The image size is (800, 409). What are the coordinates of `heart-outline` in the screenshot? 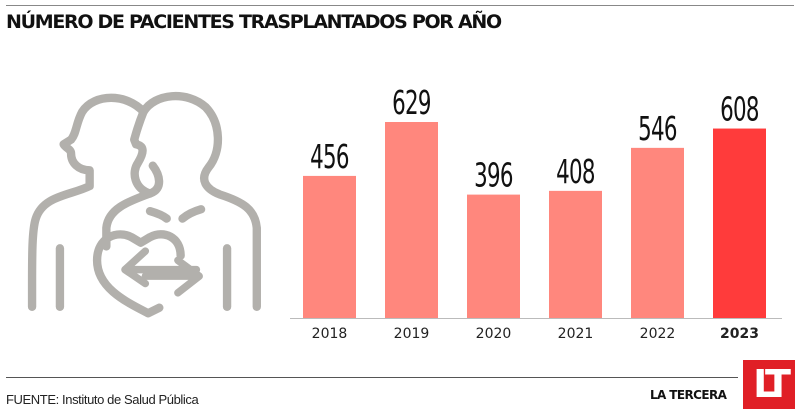 It's located at (138, 274).